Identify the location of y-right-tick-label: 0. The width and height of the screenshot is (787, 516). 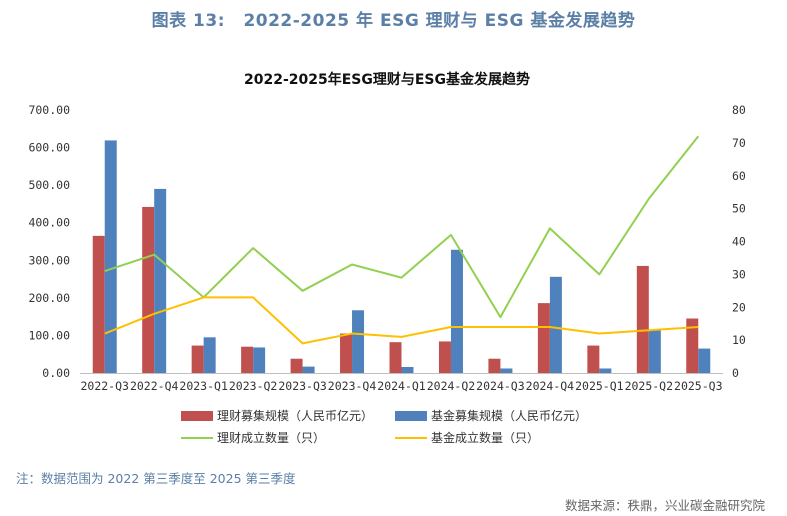
(735, 373).